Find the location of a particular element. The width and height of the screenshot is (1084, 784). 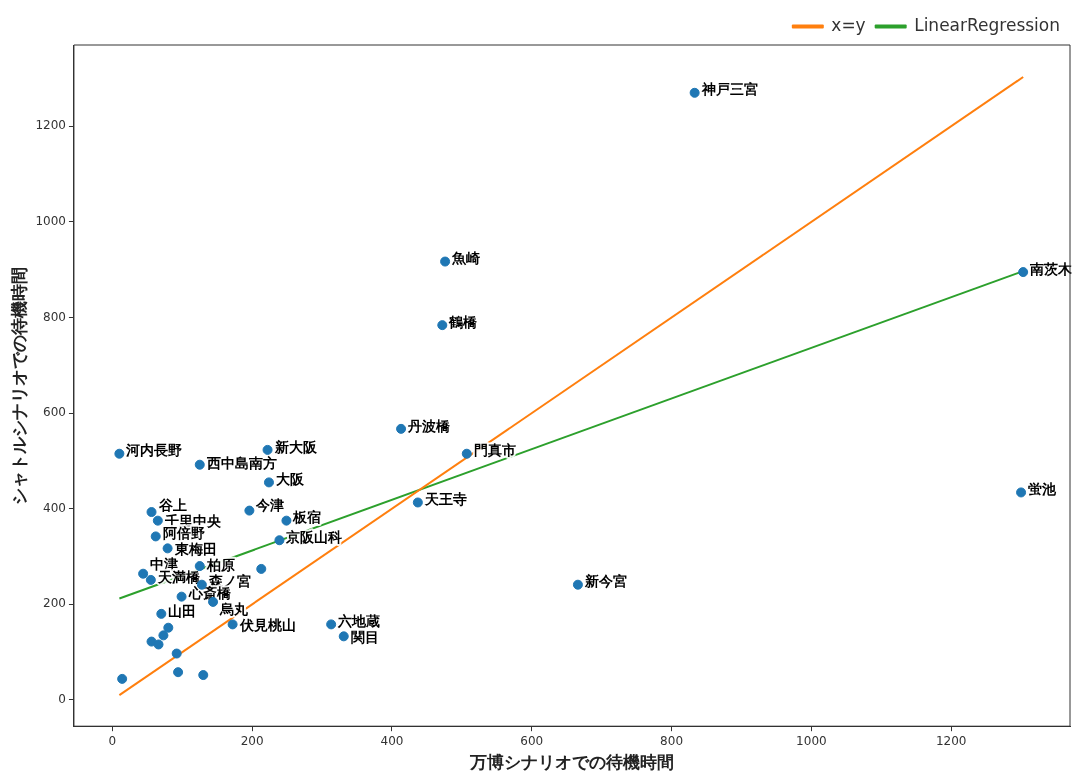

annotation: 東梅田 is located at coordinates (195, 549).